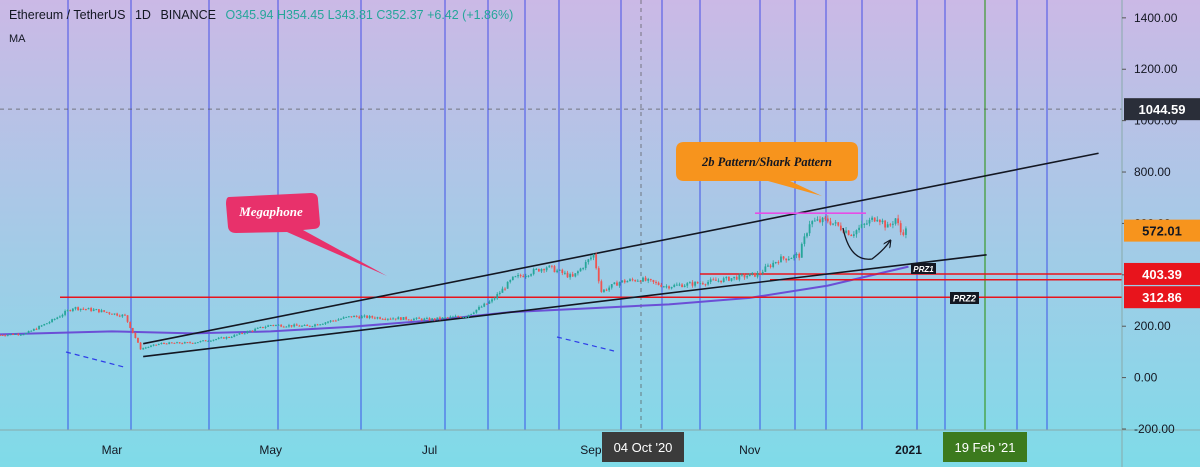 The width and height of the screenshot is (1200, 467). I want to click on level-403-price-badge, so click(1162, 273).